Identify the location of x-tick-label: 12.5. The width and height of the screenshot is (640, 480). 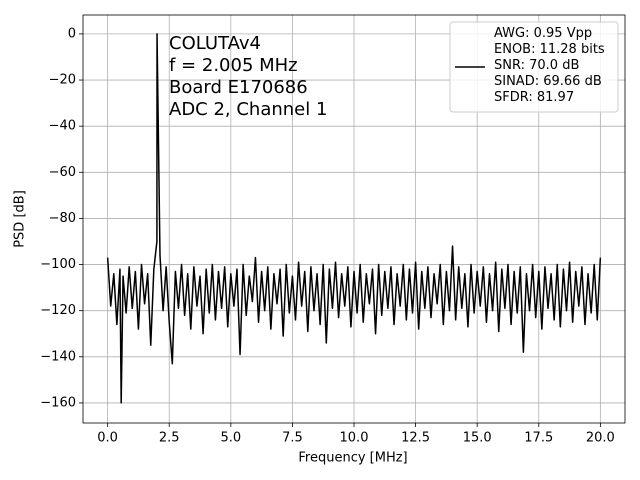
(415, 438).